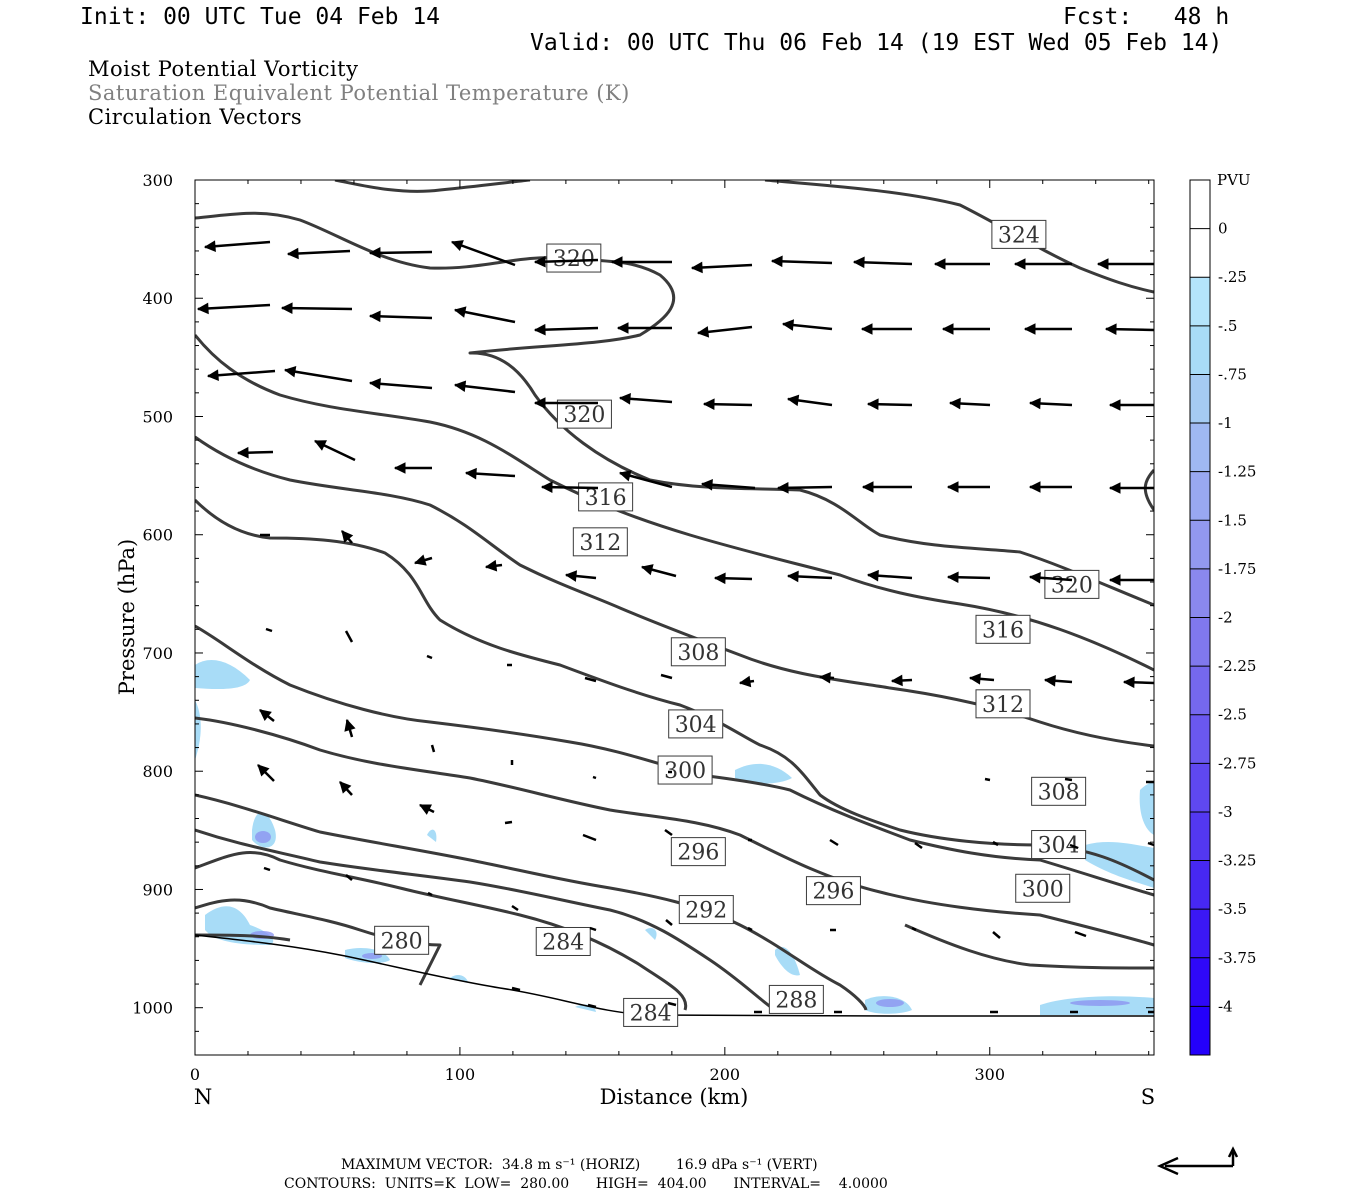 The image size is (1350, 1200). What do you see at coordinates (157, 416) in the screenshot?
I see `y-tick-label: 500` at bounding box center [157, 416].